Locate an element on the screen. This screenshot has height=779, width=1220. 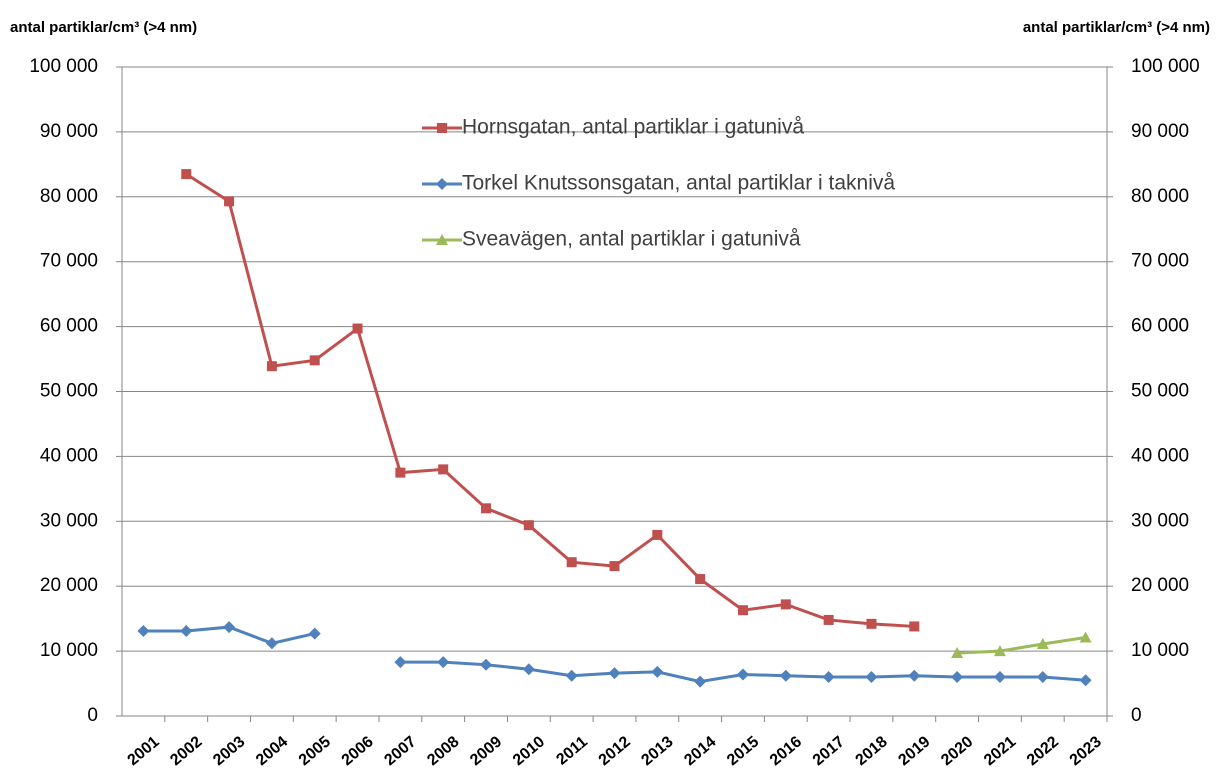
x-tick-label: 2012 is located at coordinates (615, 751).